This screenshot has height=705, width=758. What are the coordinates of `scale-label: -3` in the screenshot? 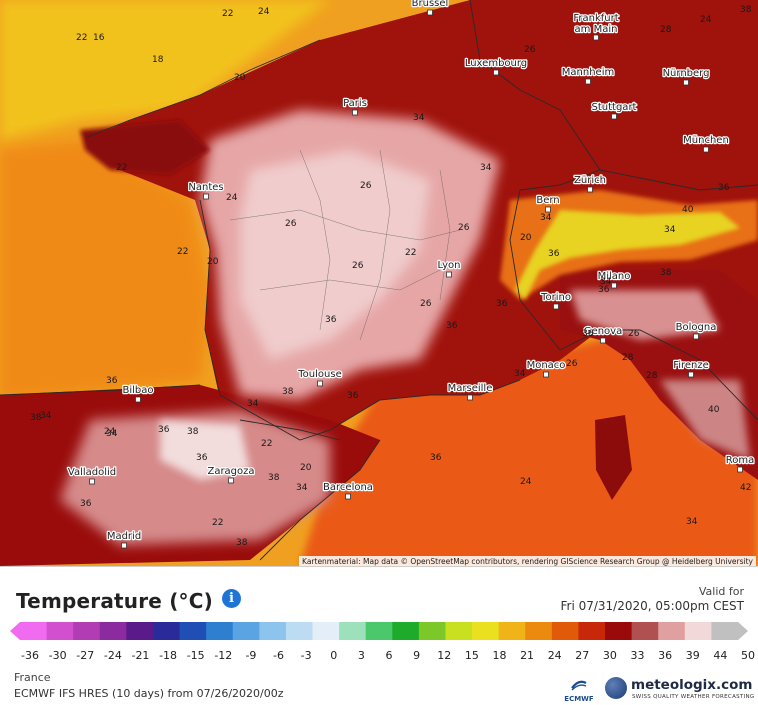 It's located at (306, 655).